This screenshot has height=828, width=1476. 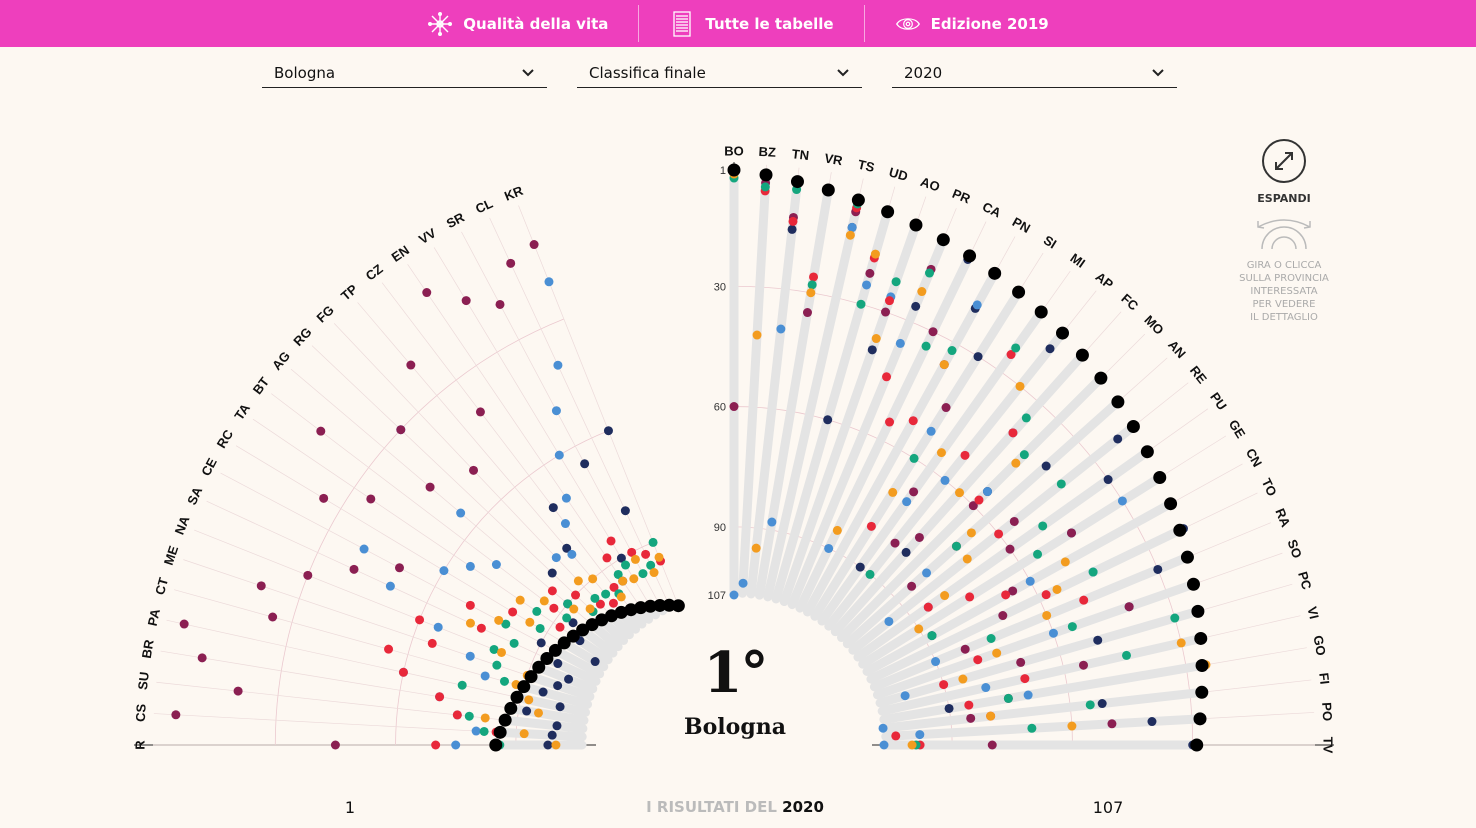 What do you see at coordinates (898, 174) in the screenshot?
I see `province-label-ud: UD` at bounding box center [898, 174].